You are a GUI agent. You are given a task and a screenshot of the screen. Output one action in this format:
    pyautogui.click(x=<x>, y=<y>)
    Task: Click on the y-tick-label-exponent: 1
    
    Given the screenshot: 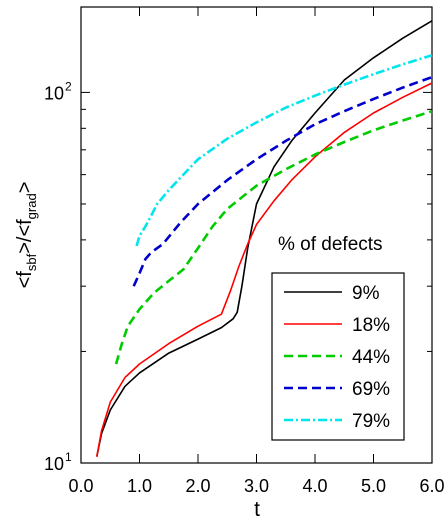 What is the action you would take?
    pyautogui.click(x=68, y=457)
    